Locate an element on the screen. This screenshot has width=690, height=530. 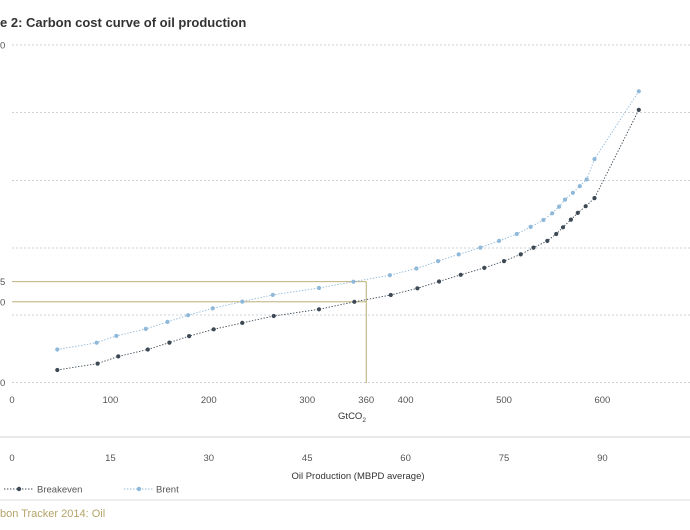
x-tick-label: 400 is located at coordinates (406, 400).